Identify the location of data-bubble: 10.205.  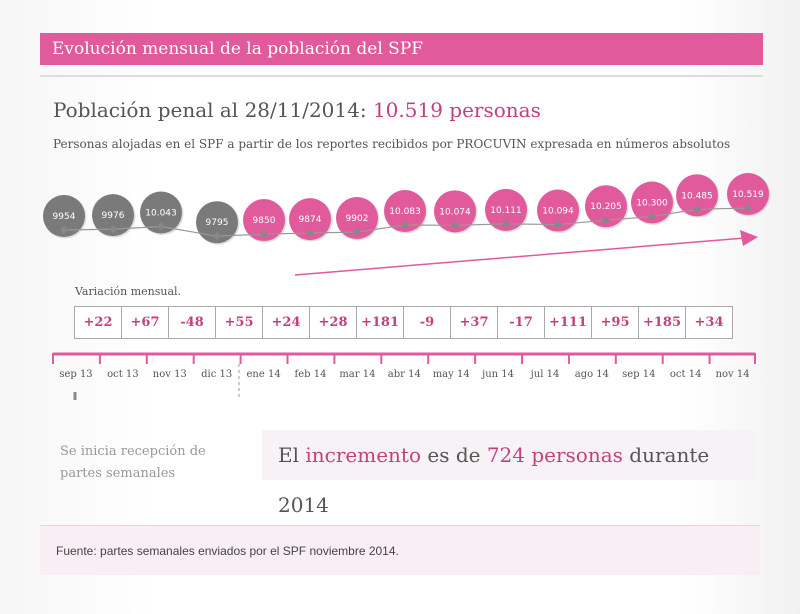
(607, 207).